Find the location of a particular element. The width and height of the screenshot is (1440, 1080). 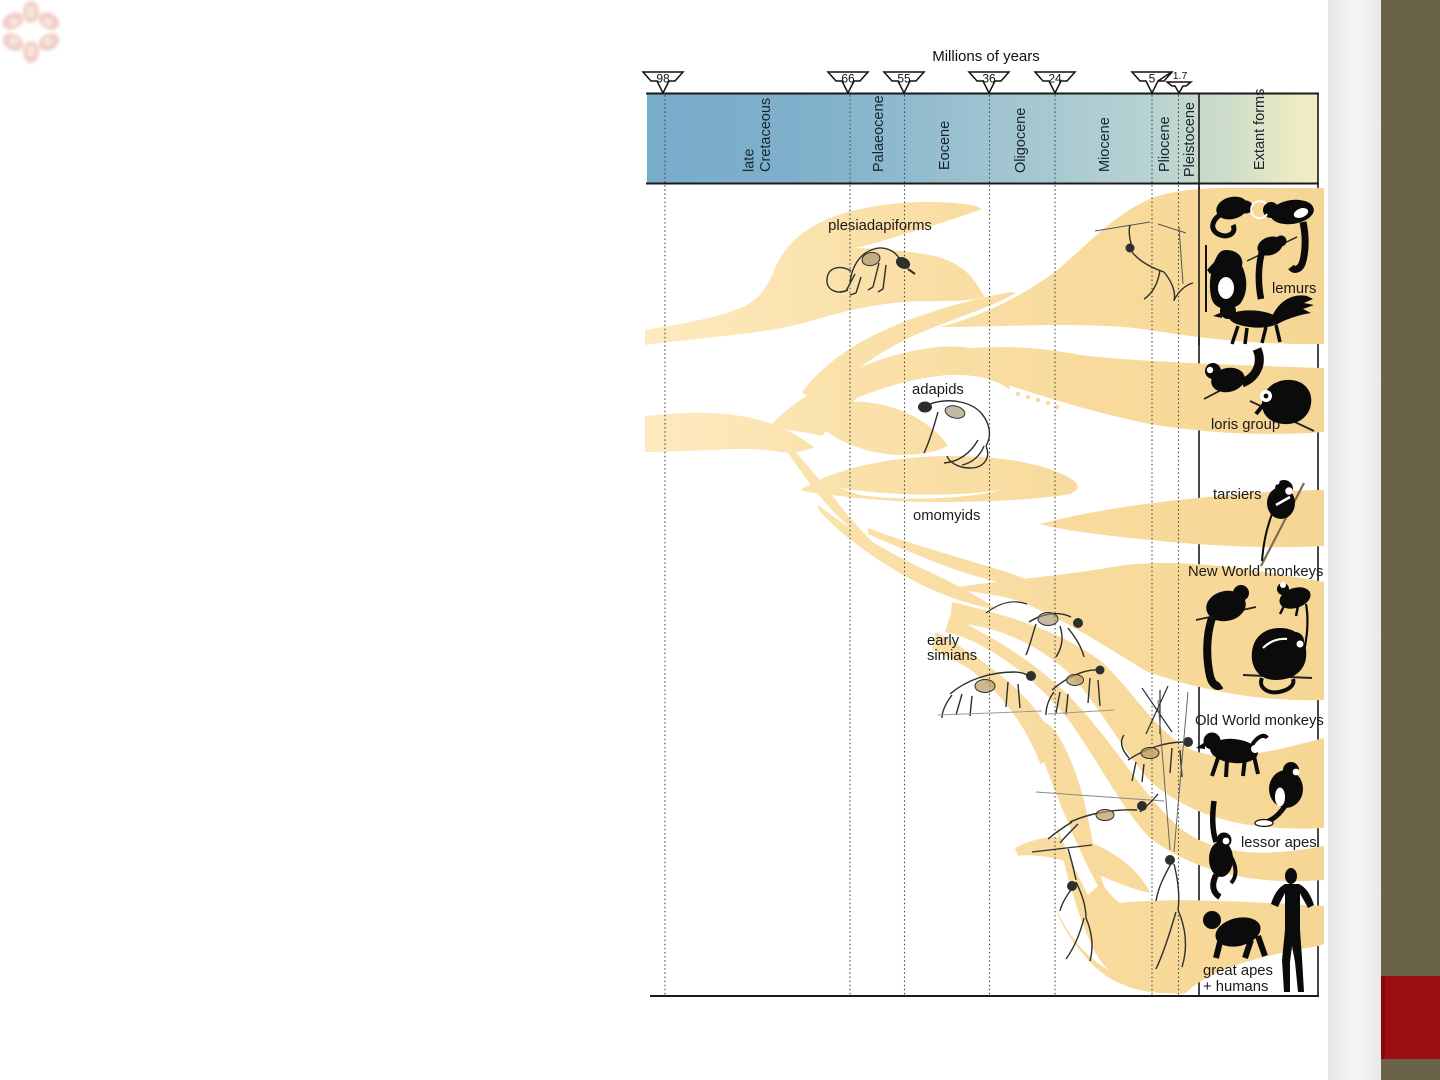

svg-text: Eocene is located at coordinates (945, 145).